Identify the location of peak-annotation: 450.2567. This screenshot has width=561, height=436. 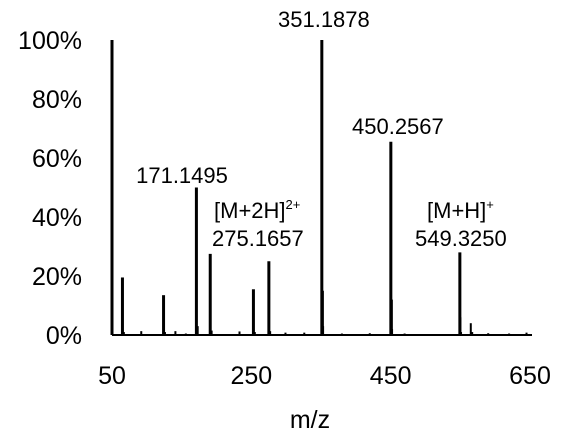
(398, 126).